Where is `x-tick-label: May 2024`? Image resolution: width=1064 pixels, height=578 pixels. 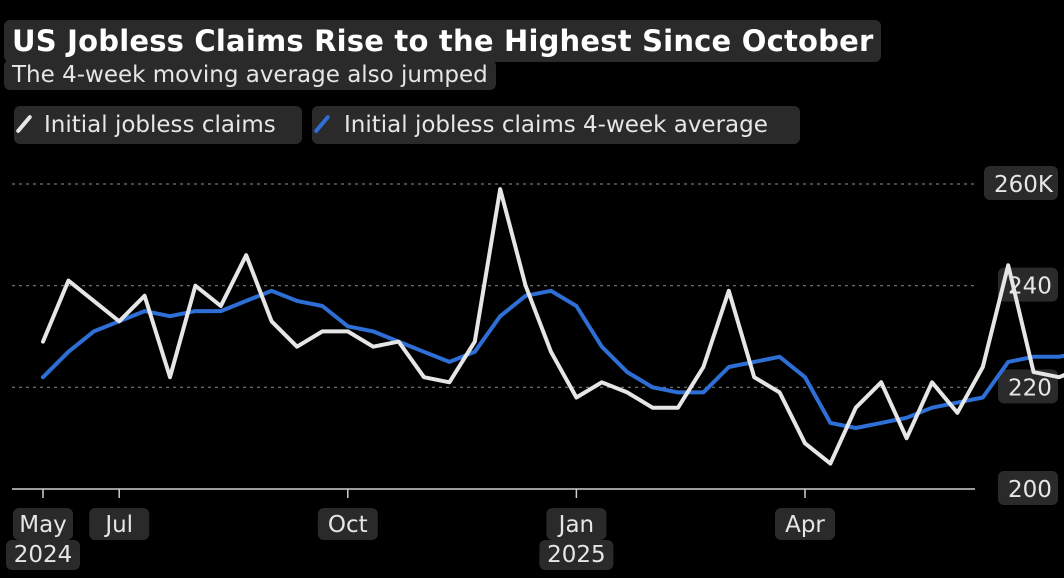 x-tick-label: May 2024 is located at coordinates (43, 539).